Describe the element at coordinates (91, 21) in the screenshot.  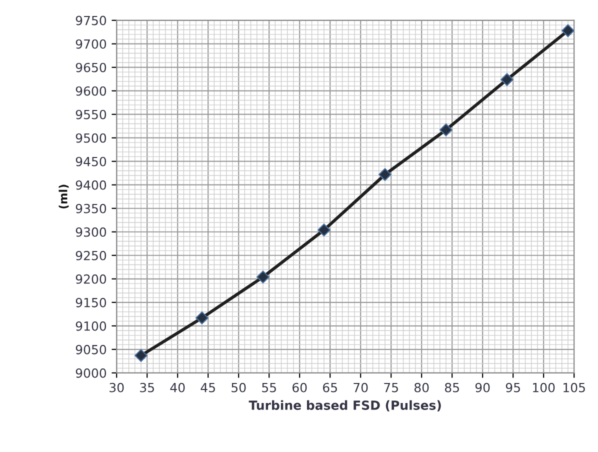
I see `y-tick-label: 9750` at that location.